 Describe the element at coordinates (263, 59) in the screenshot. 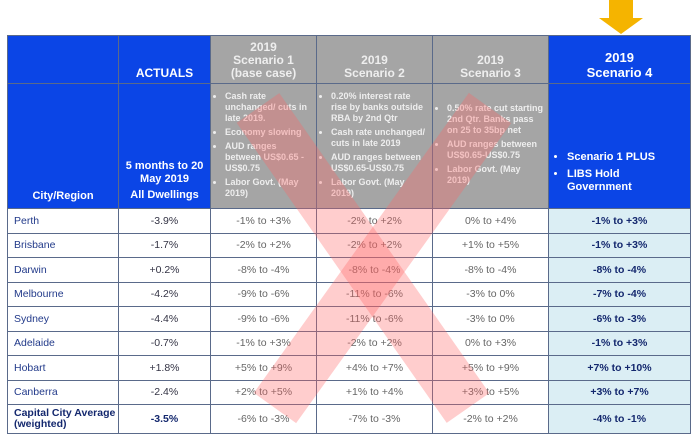

I see `scenario-1-header: 2019 Scenario 1 (base case)` at that location.